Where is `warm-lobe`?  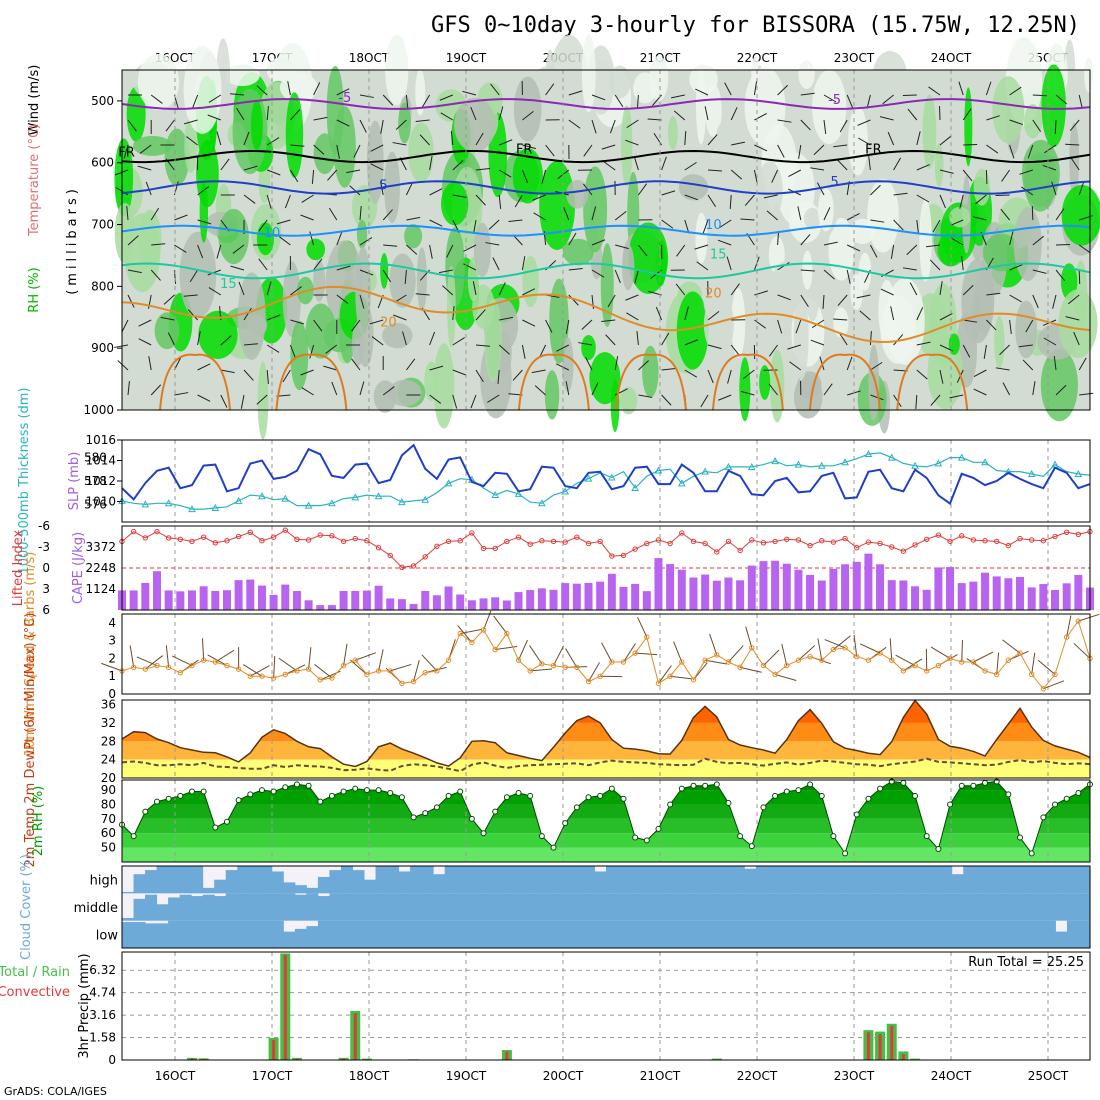 warm-lobe is located at coordinates (553, 382).